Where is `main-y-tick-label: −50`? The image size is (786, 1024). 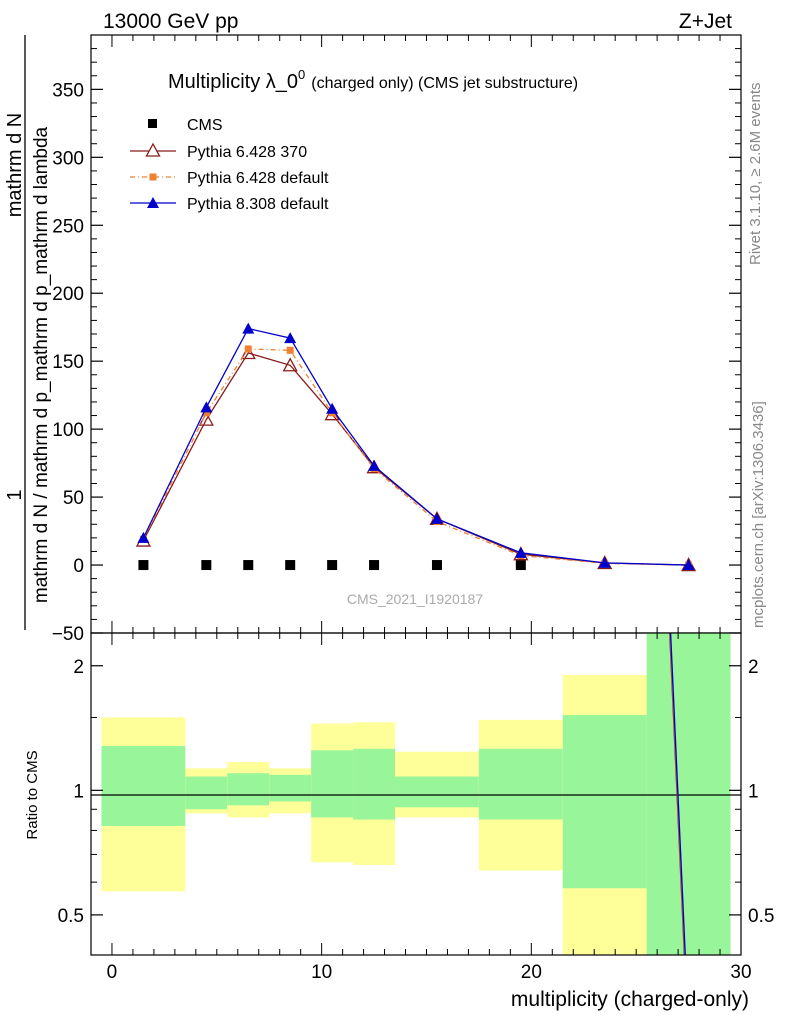
main-y-tick-label: −50 is located at coordinates (68, 634).